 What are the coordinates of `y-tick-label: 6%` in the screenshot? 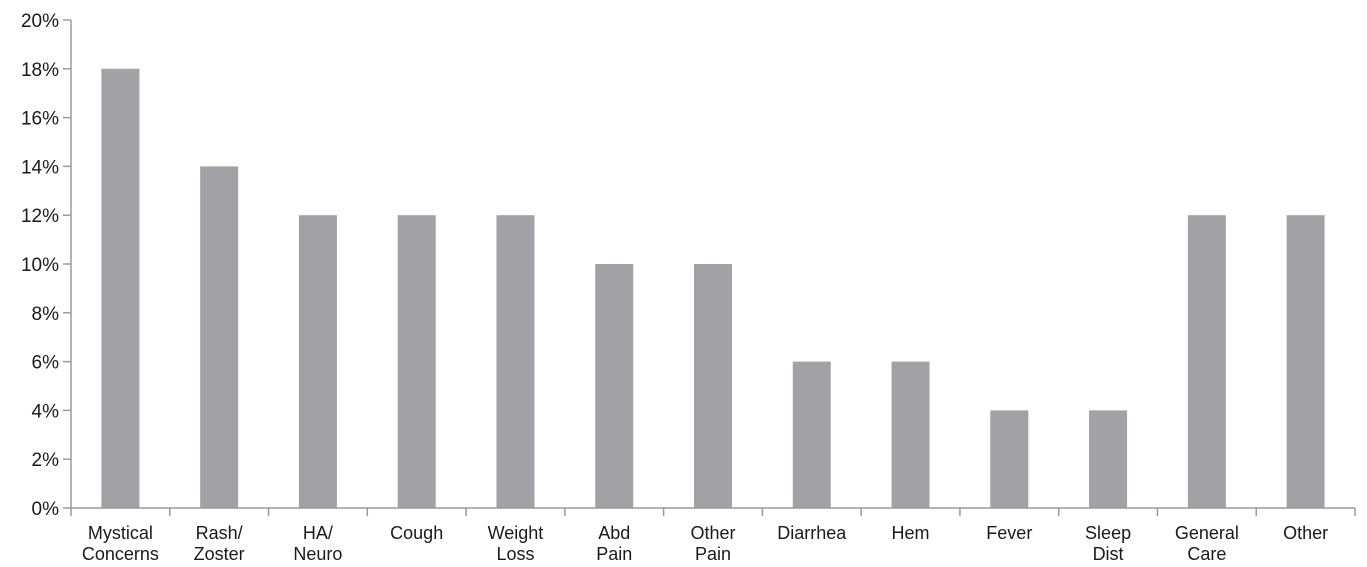 It's located at (46, 363).